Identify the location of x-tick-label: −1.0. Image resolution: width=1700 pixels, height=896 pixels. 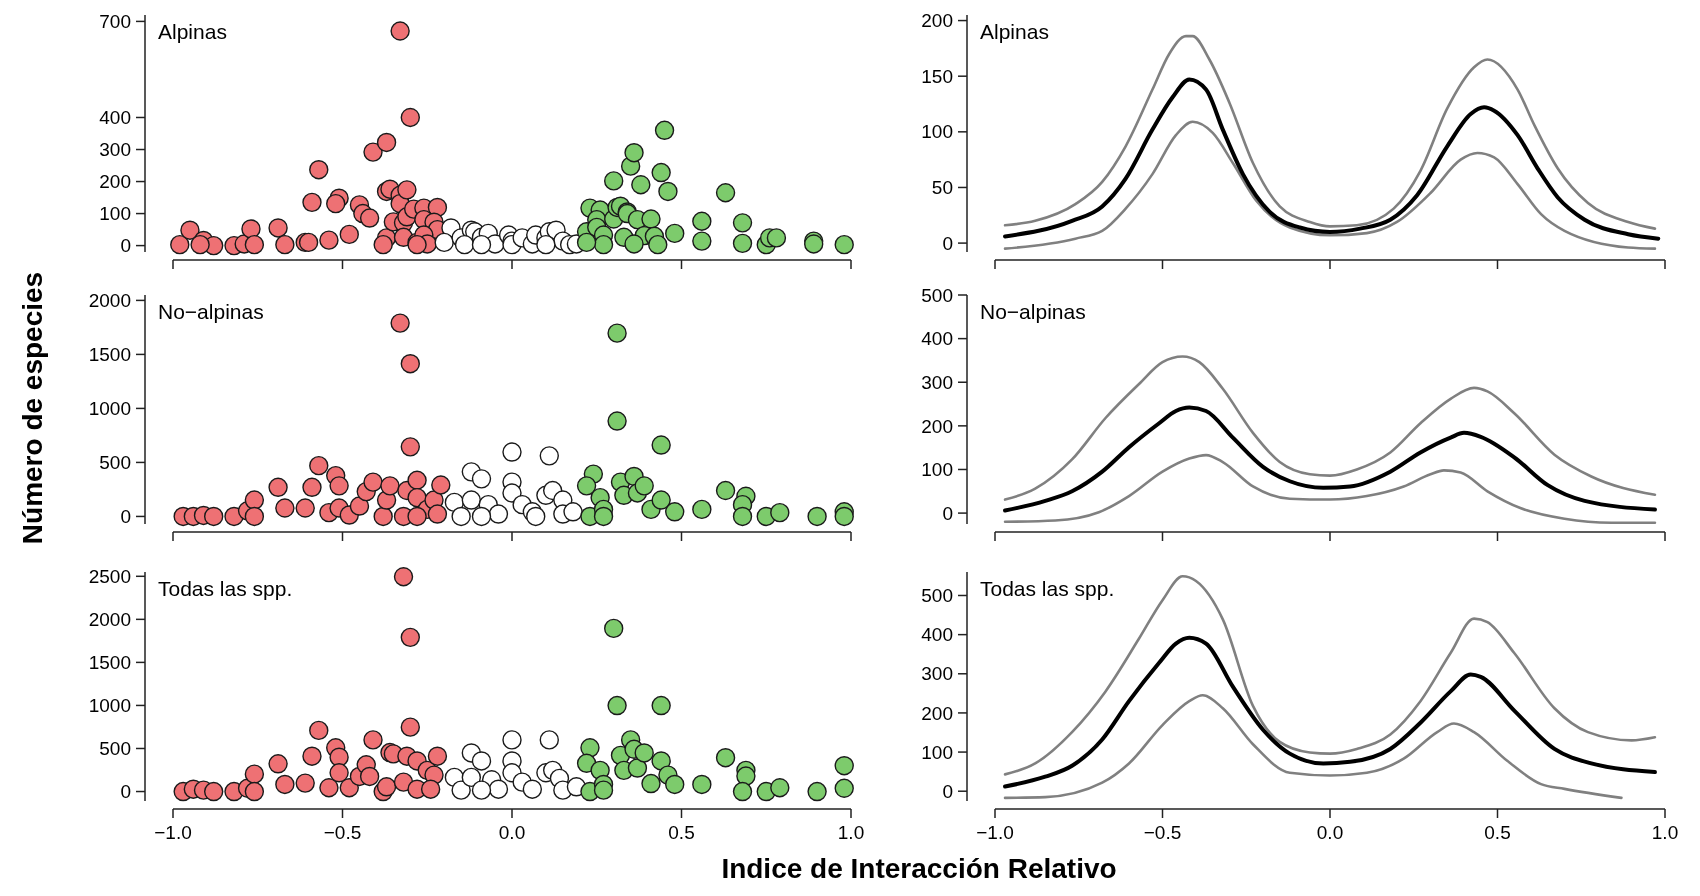
(995, 832).